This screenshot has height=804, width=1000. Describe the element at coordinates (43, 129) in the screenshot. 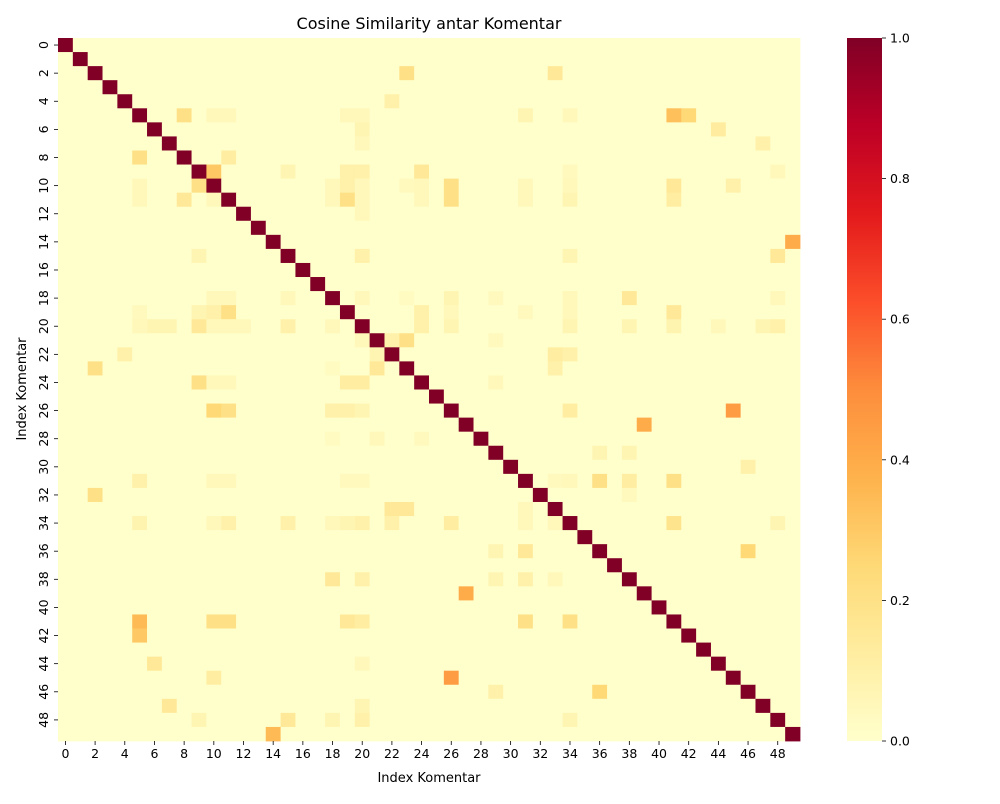

I see `y-tick-label: 6` at that location.